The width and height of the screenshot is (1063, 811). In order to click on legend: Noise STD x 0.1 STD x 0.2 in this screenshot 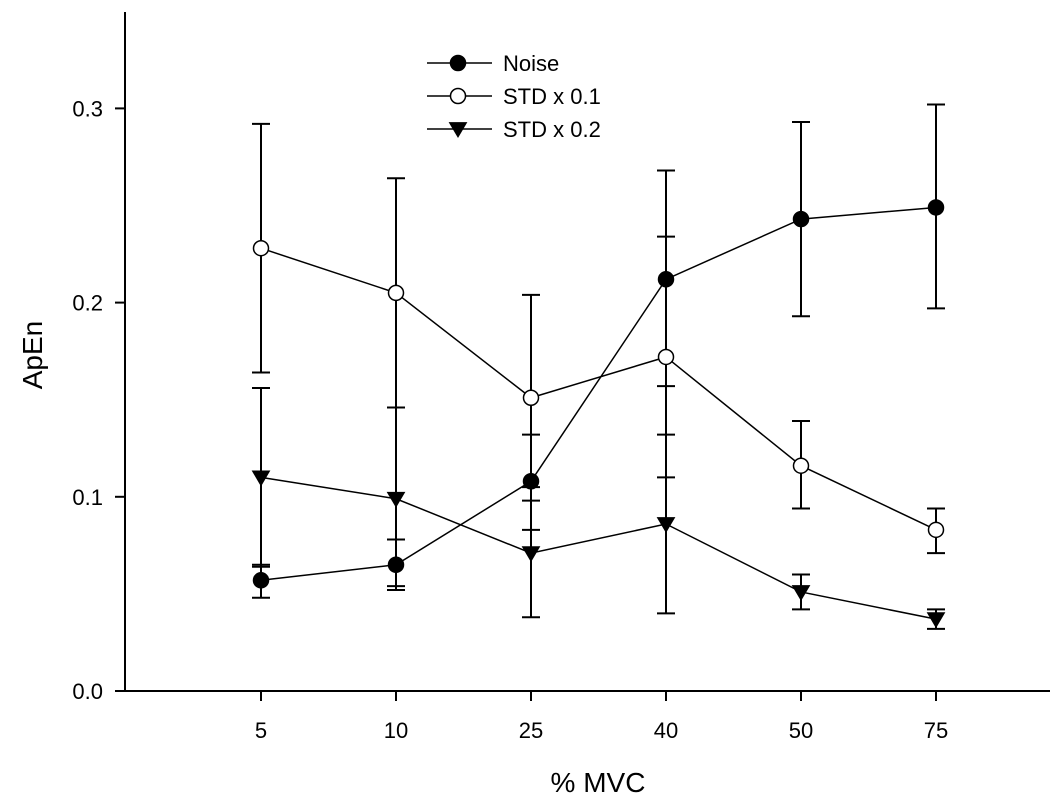, I will do `click(514, 96)`.